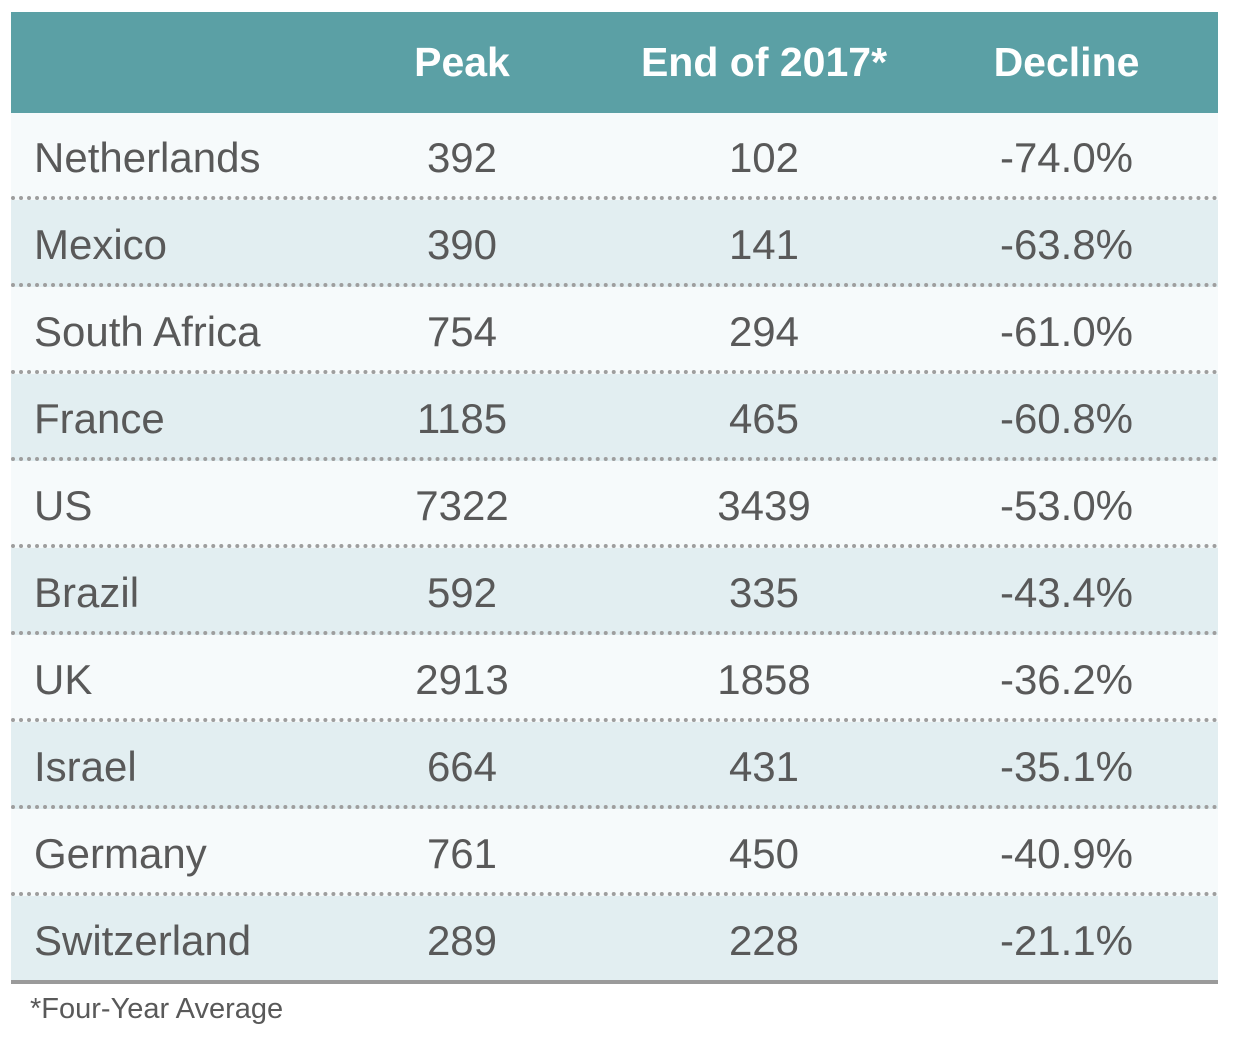 The height and width of the screenshot is (1038, 1238). I want to click on peak-cell: 2913, so click(462, 679).